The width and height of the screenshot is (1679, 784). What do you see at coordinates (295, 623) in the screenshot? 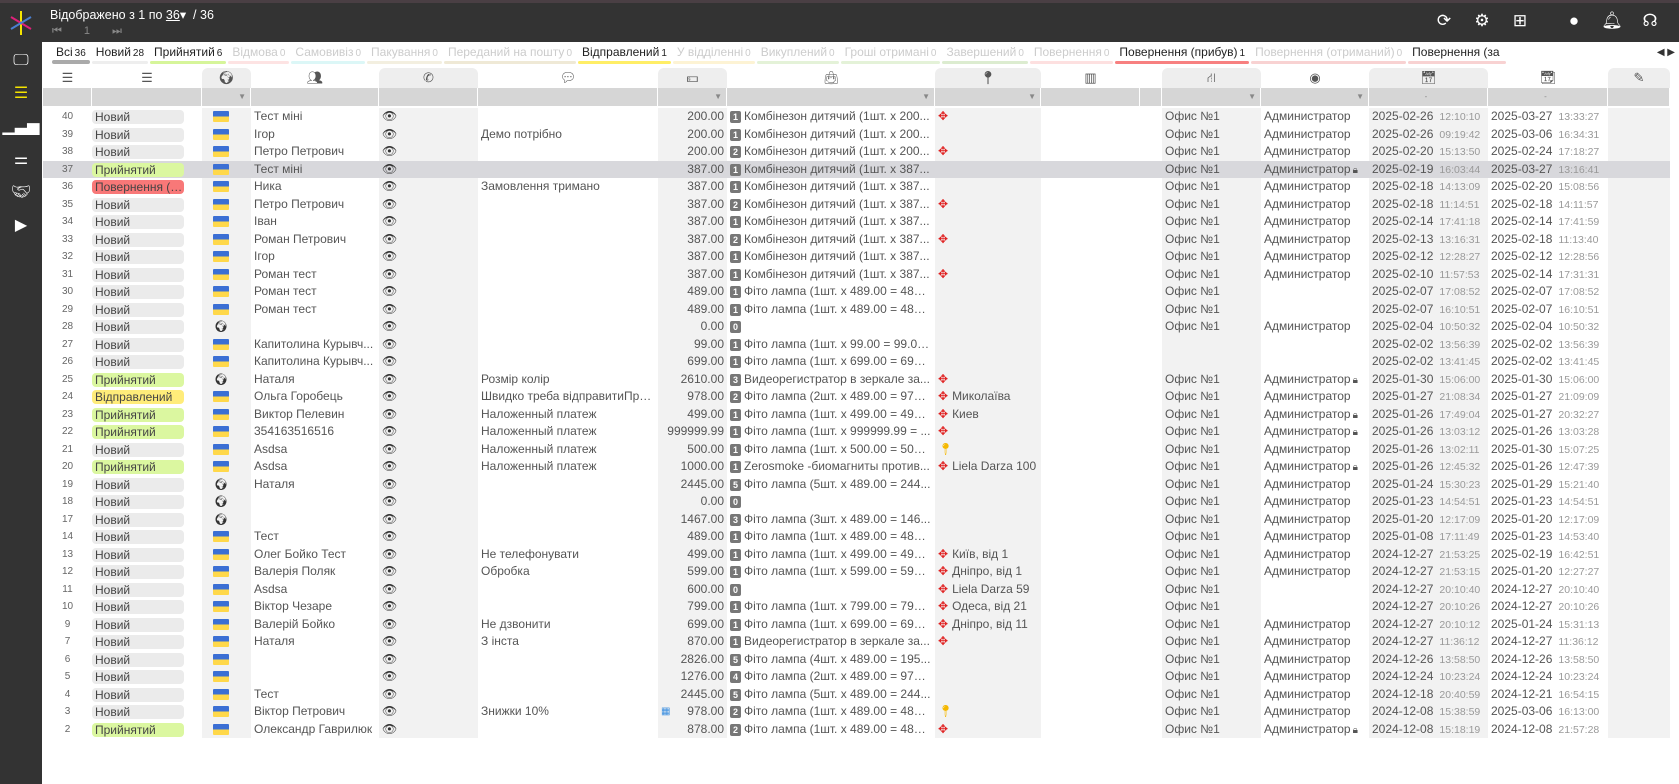
I see `customer-name: Валерій Бойко` at bounding box center [295, 623].